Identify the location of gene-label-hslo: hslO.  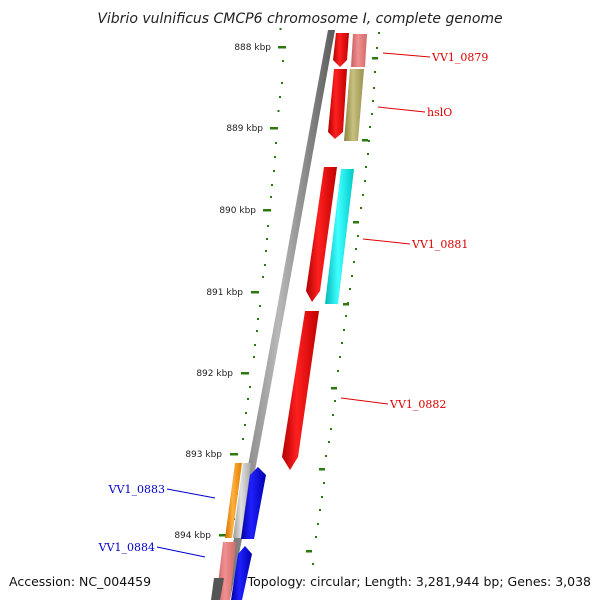
(439, 112).